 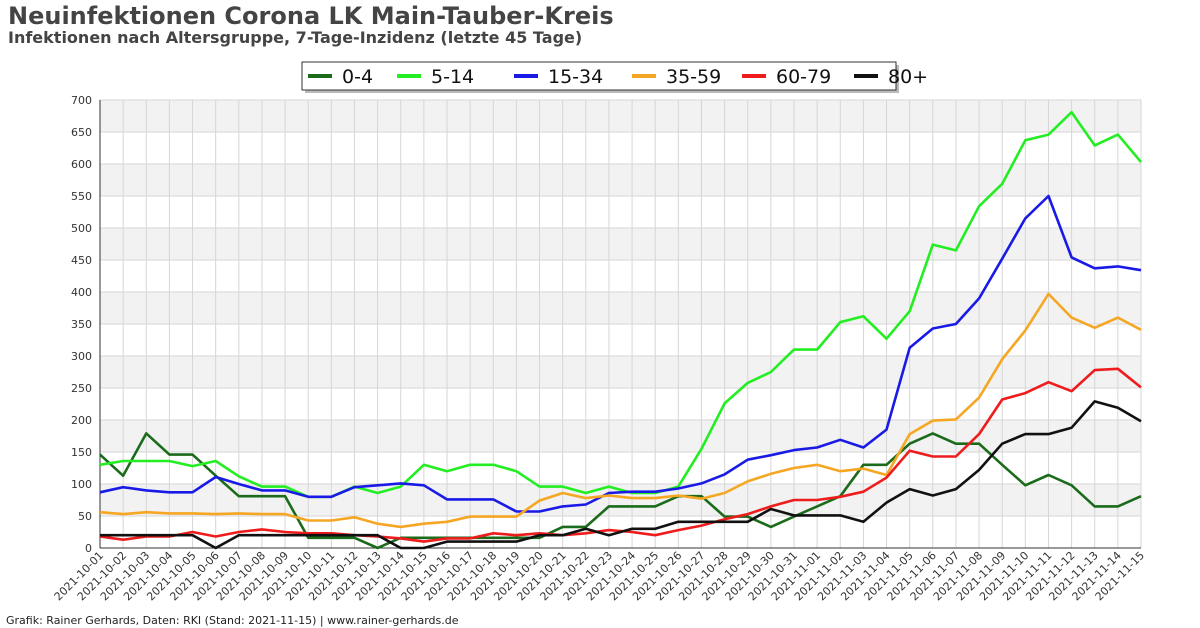 I want to click on y-tick-label: 0, so click(x=88, y=548).